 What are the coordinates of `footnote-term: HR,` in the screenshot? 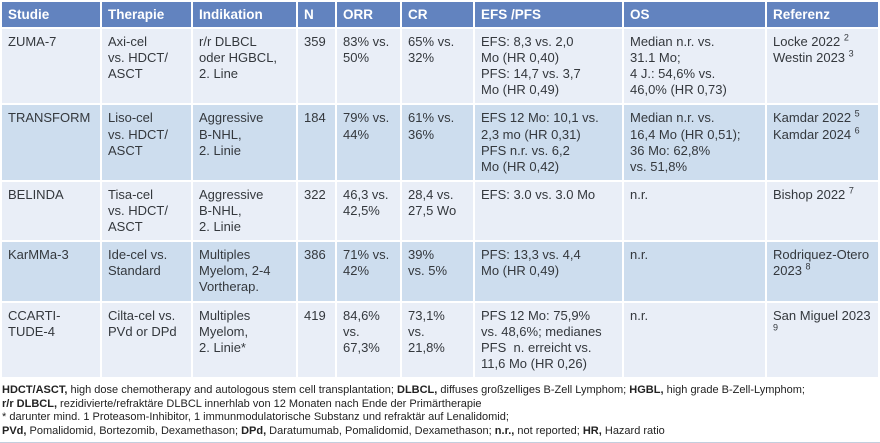 It's located at (592, 430).